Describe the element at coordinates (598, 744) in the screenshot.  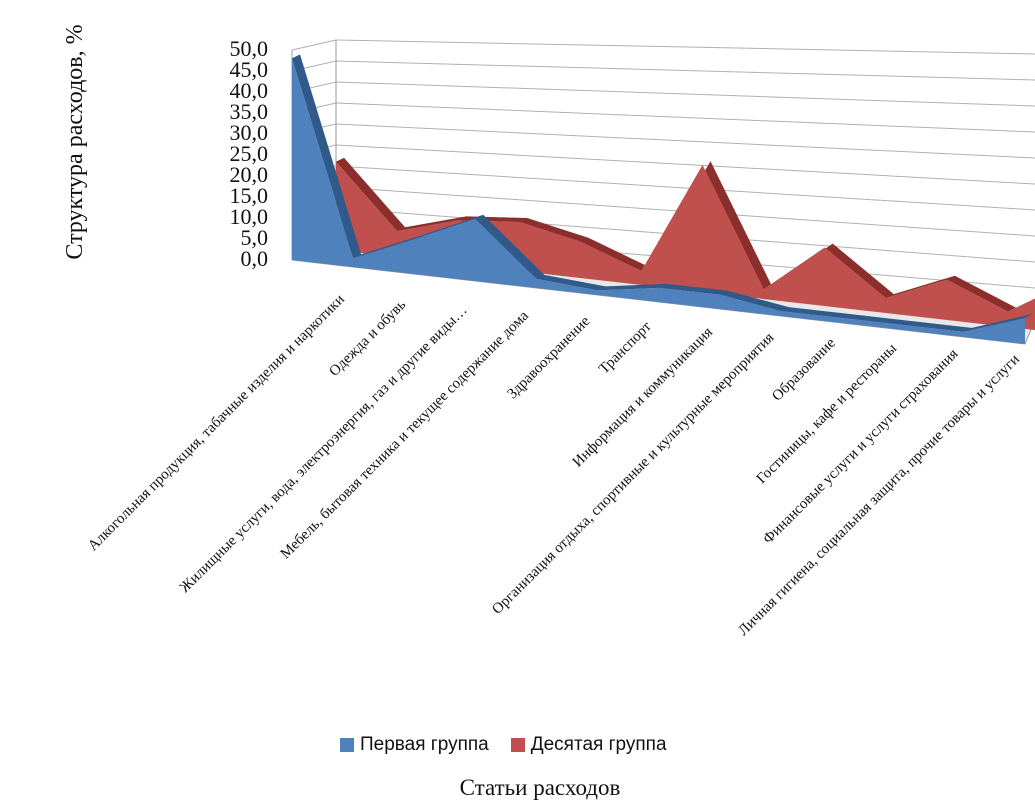
I see `legend-label-tenth-group: Десятая группа` at that location.